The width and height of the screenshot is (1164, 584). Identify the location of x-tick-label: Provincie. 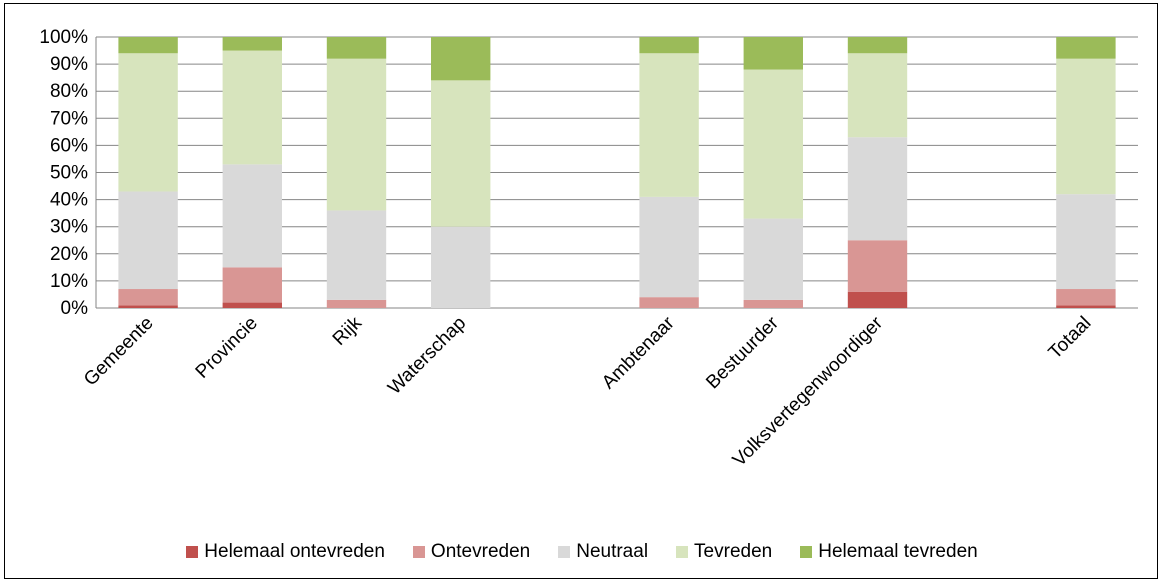
(227, 348).